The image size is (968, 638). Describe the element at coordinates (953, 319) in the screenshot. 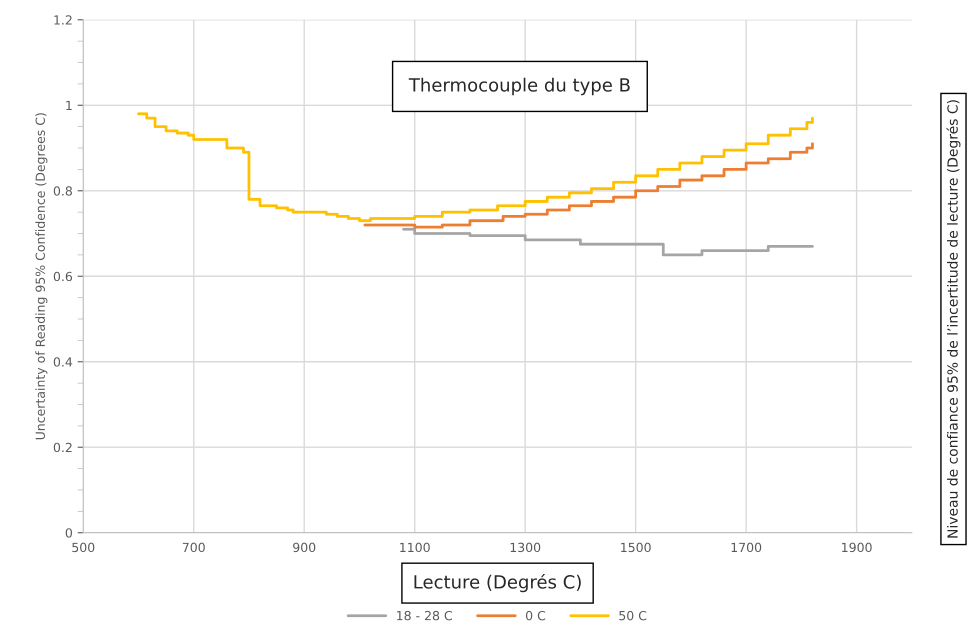

I see `text: Niveau de confiance 95% de l’incertitude de lecture (Degrés C)` at that location.